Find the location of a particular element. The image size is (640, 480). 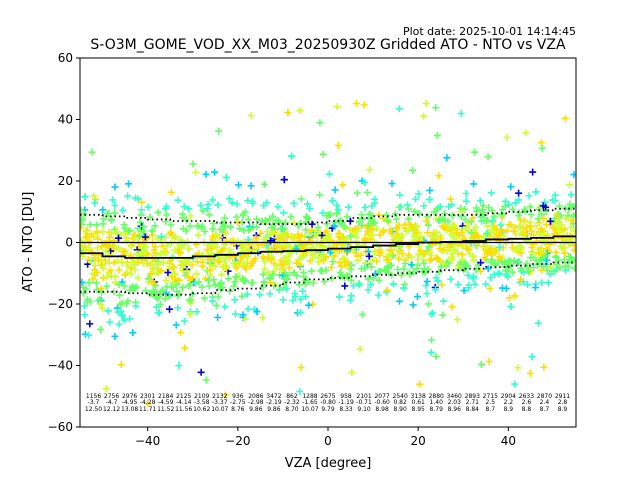

bin-std-19: 8.79 is located at coordinates (437, 409).